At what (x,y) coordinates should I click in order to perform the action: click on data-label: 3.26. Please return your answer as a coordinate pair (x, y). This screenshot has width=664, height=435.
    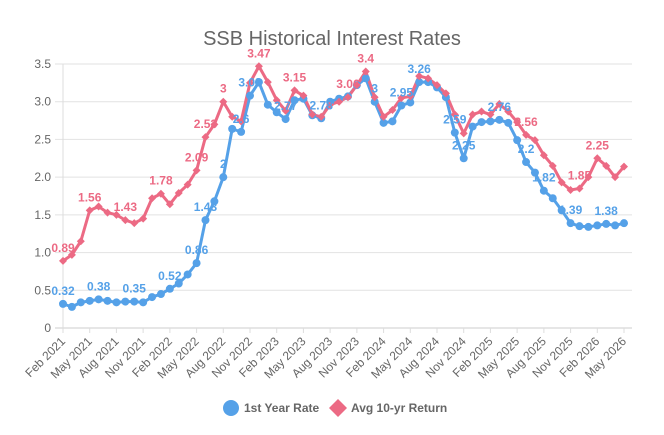
    Looking at the image, I should click on (420, 69).